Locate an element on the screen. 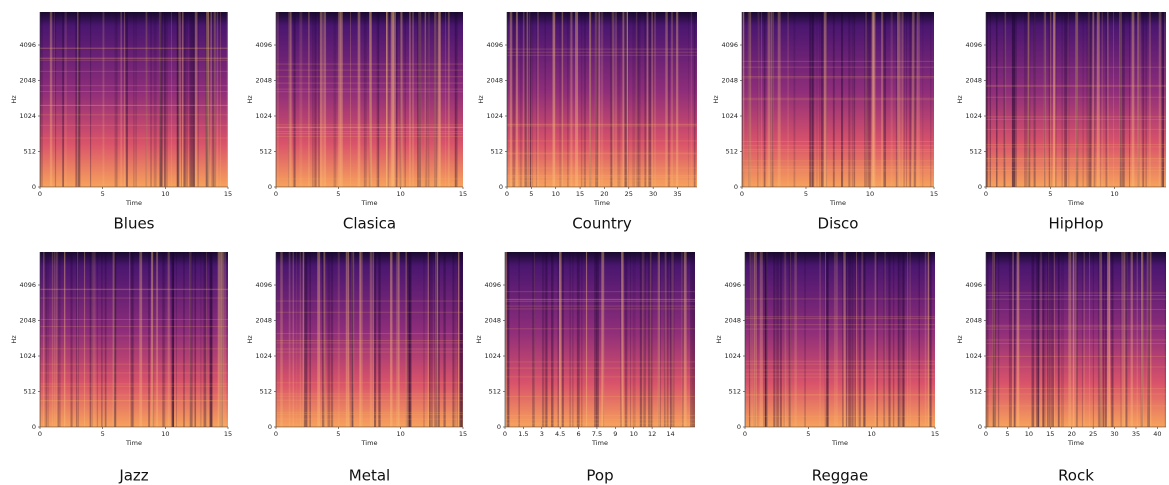 The width and height of the screenshot is (1169, 485). x-tick-label: 25 is located at coordinates (629, 194).